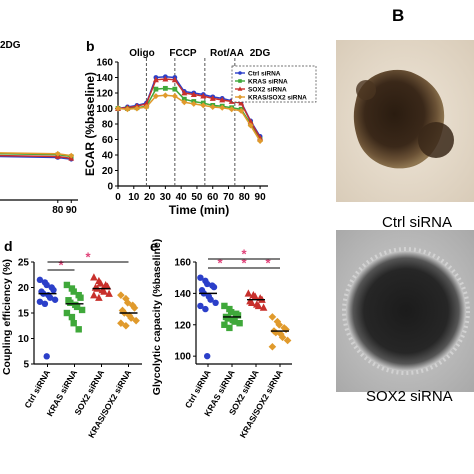  What do you see at coordinates (182, 197) in the screenshot?
I see `panel-b-x-tick-label: 40` at bounding box center [182, 197].